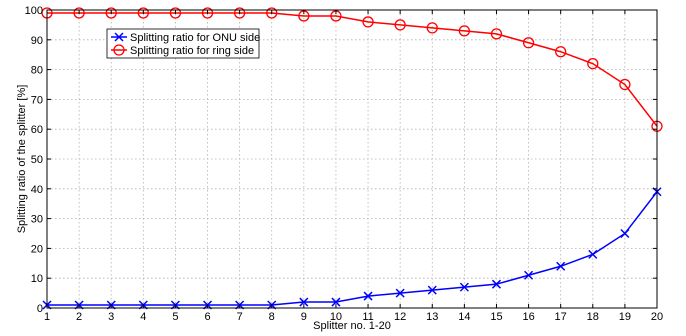 This screenshot has width=686, height=336. I want to click on x-tick-label: 20, so click(657, 317).